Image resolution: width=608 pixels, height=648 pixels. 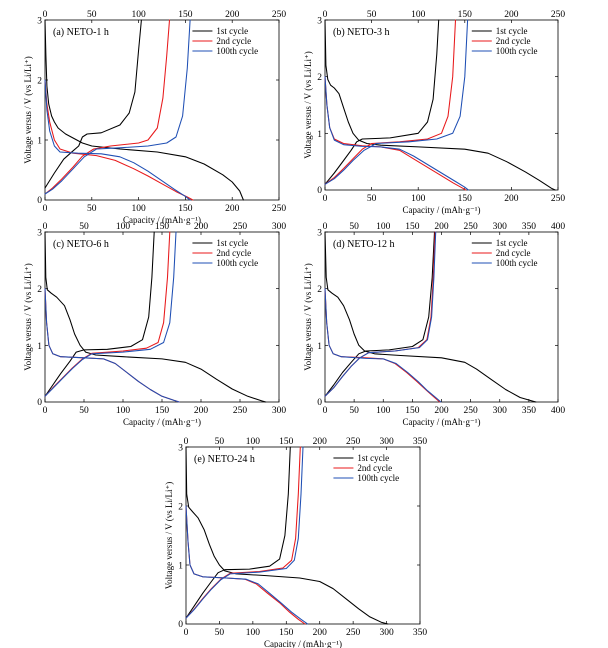 What do you see at coordinates (558, 227) in the screenshot?
I see `top-x-tick-label: 400` at bounding box center [558, 227].